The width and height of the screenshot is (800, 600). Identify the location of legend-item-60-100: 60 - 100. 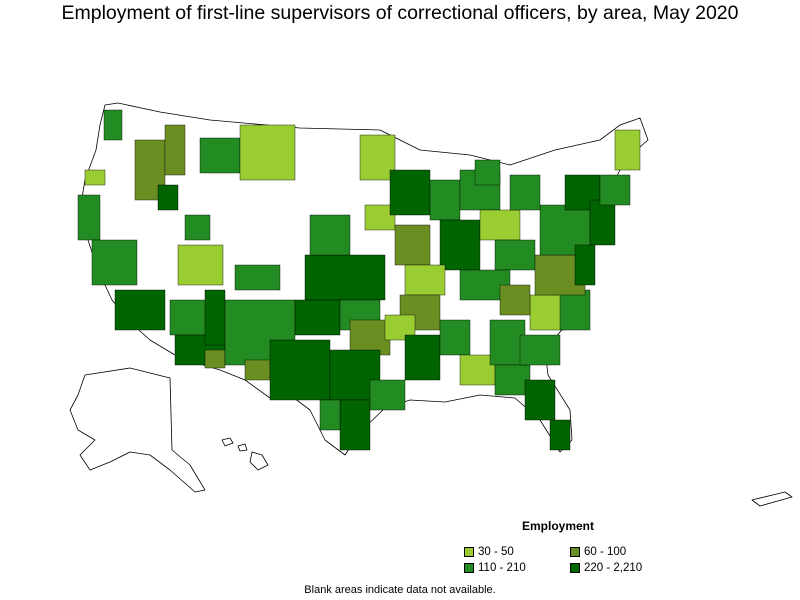
(598, 552).